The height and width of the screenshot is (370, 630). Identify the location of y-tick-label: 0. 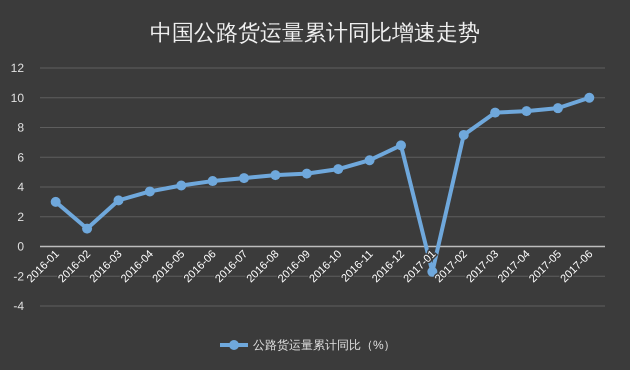
(20, 247).